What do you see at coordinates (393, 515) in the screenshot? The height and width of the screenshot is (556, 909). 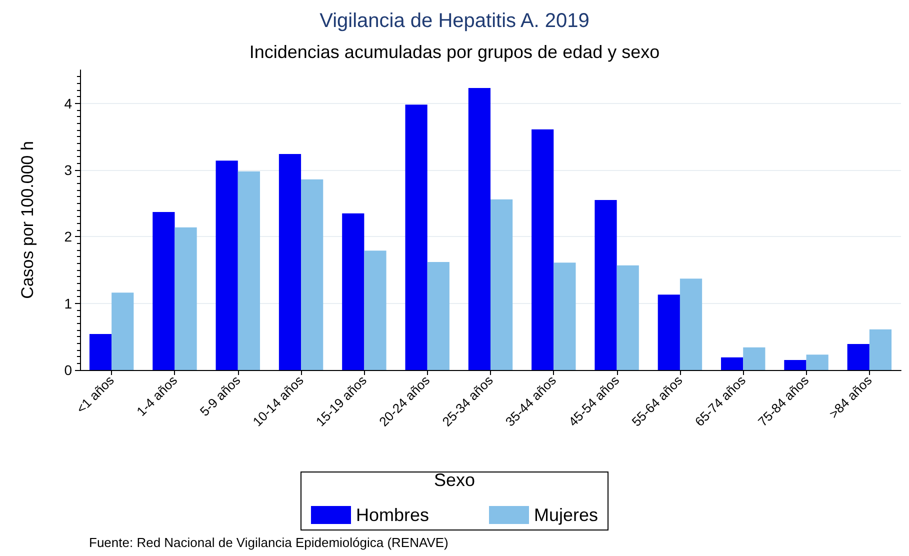 I see `legend-label: Hombres` at bounding box center [393, 515].